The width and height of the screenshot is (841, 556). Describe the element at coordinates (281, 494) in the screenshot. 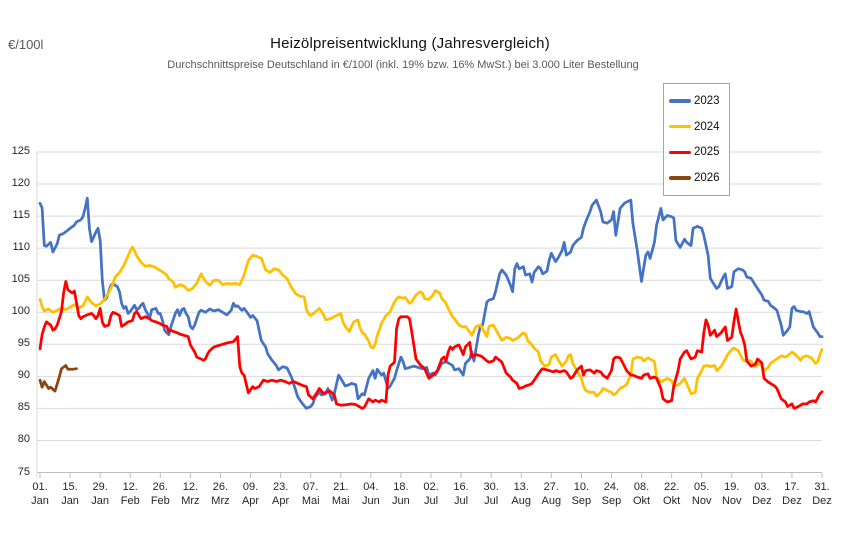

I see `x-tick-label: 23. Apr` at that location.